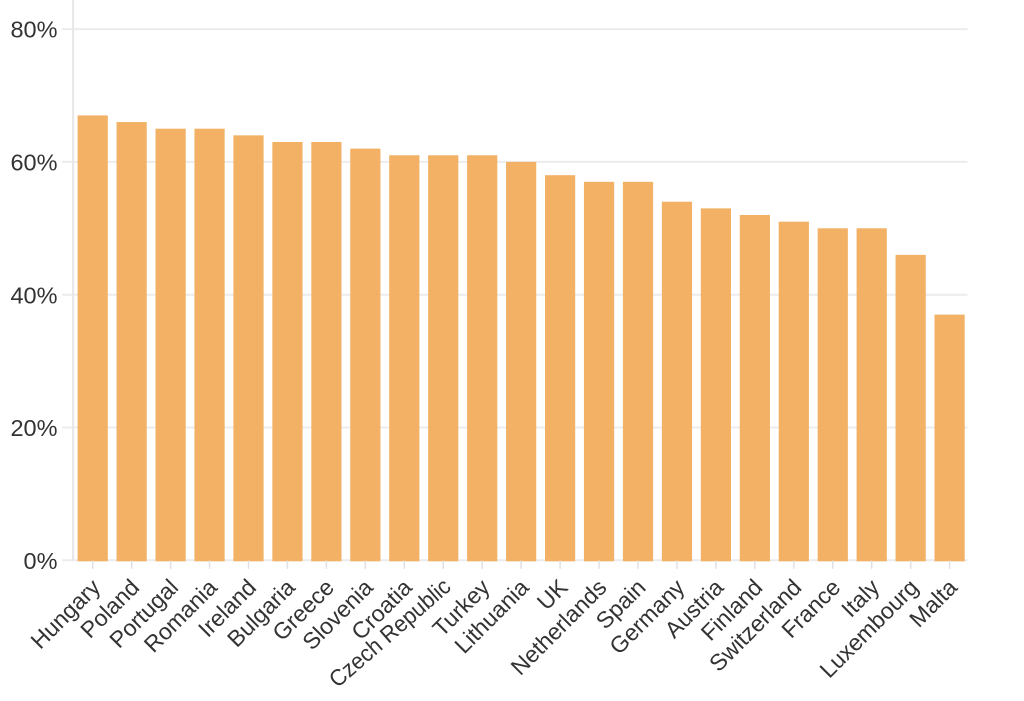 The image size is (1024, 701). I want to click on svg-text: 80%, so click(33, 30).